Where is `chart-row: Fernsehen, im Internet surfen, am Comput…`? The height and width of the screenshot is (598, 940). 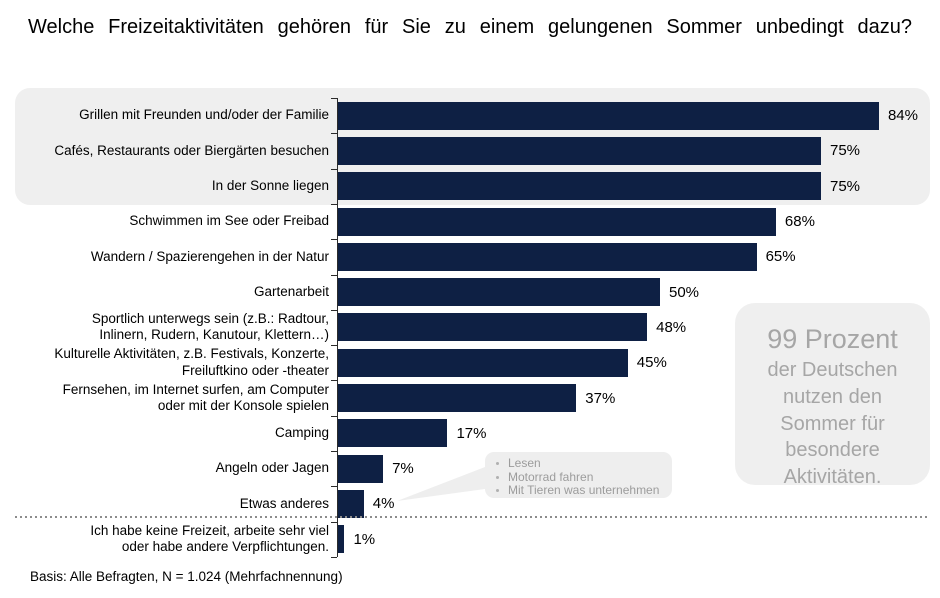
chart-row: Fernsehen, im Internet surfen, am Comput… is located at coordinates (472, 397).